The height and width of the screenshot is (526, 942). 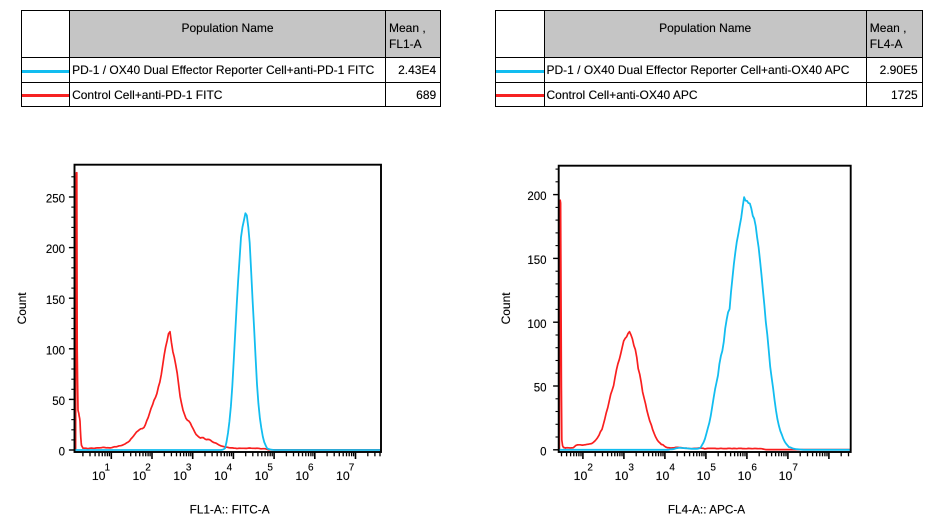 I want to click on svg-text: 1, so click(x=108, y=468).